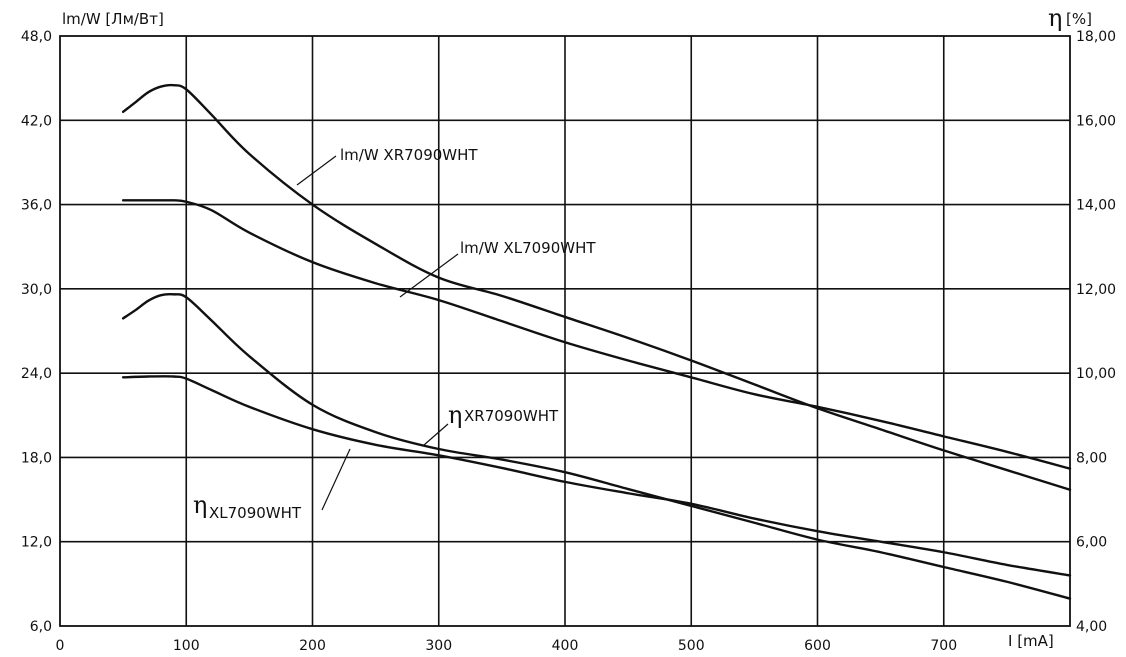  Describe the element at coordinates (436, 434) in the screenshot. I see `leader-eta-xr` at that location.